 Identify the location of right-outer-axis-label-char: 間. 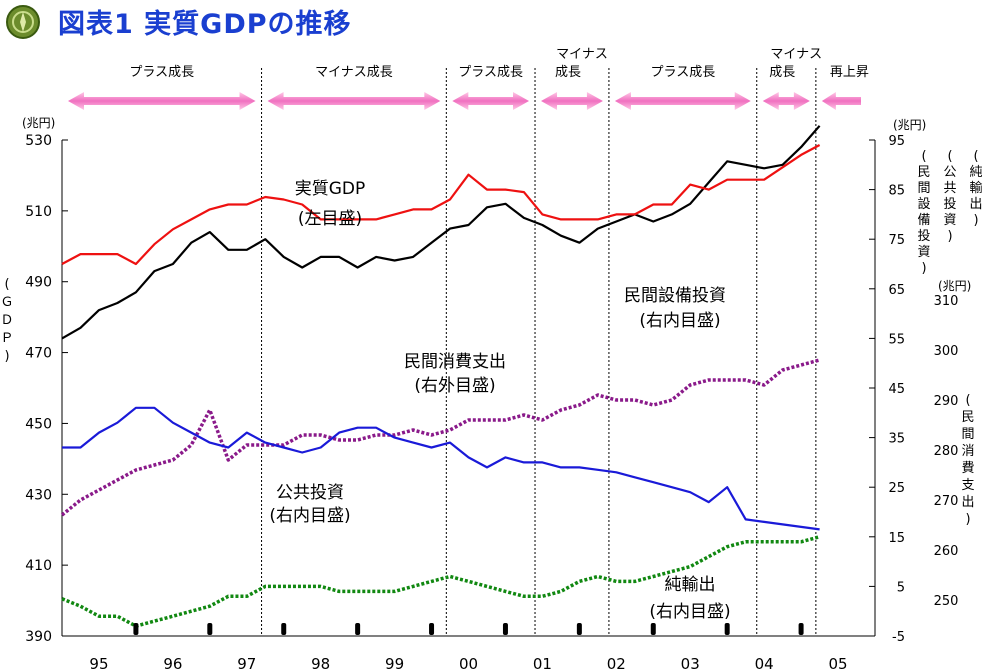
(967, 434).